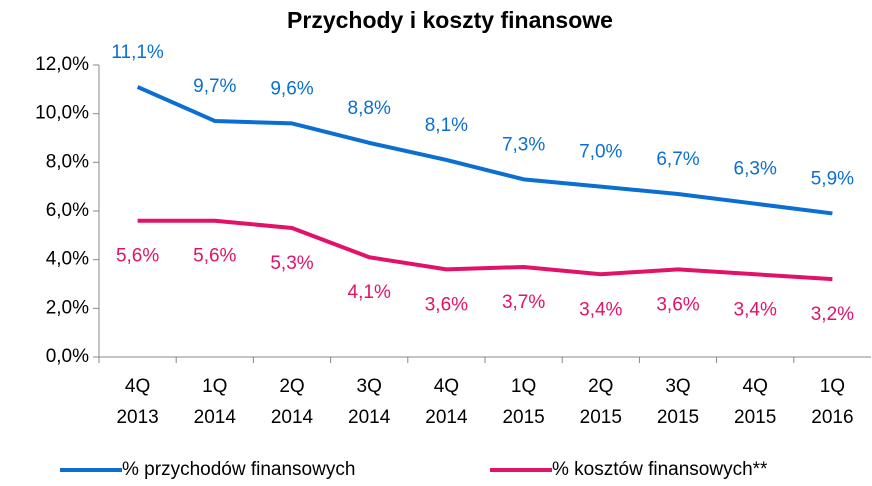 Image resolution: width=872 pixels, height=486 pixels. What do you see at coordinates (137, 417) in the screenshot?
I see `x-tick-label: 2013` at bounding box center [137, 417].